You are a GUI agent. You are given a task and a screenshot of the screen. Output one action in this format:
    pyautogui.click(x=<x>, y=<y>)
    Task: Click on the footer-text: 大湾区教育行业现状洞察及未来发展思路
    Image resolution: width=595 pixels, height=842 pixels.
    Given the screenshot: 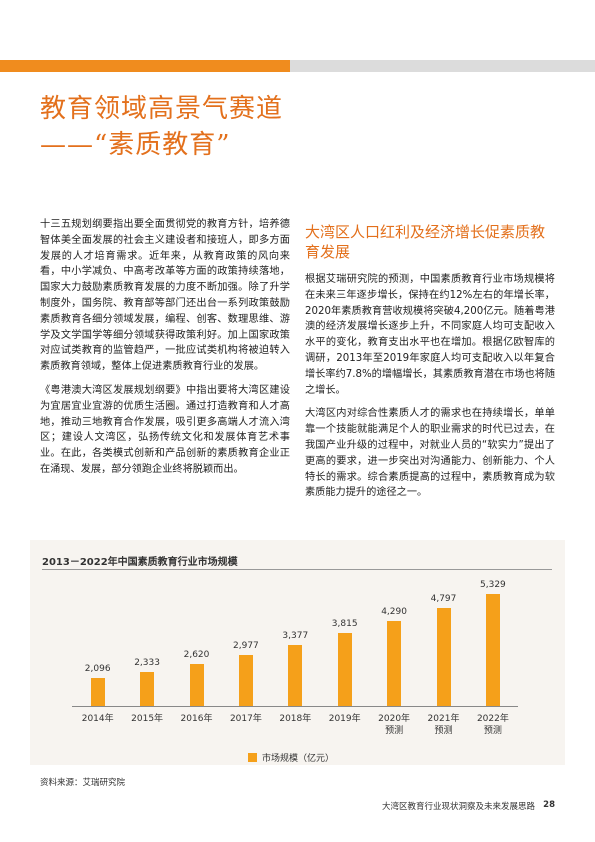 What is the action you would take?
    pyautogui.click(x=458, y=807)
    